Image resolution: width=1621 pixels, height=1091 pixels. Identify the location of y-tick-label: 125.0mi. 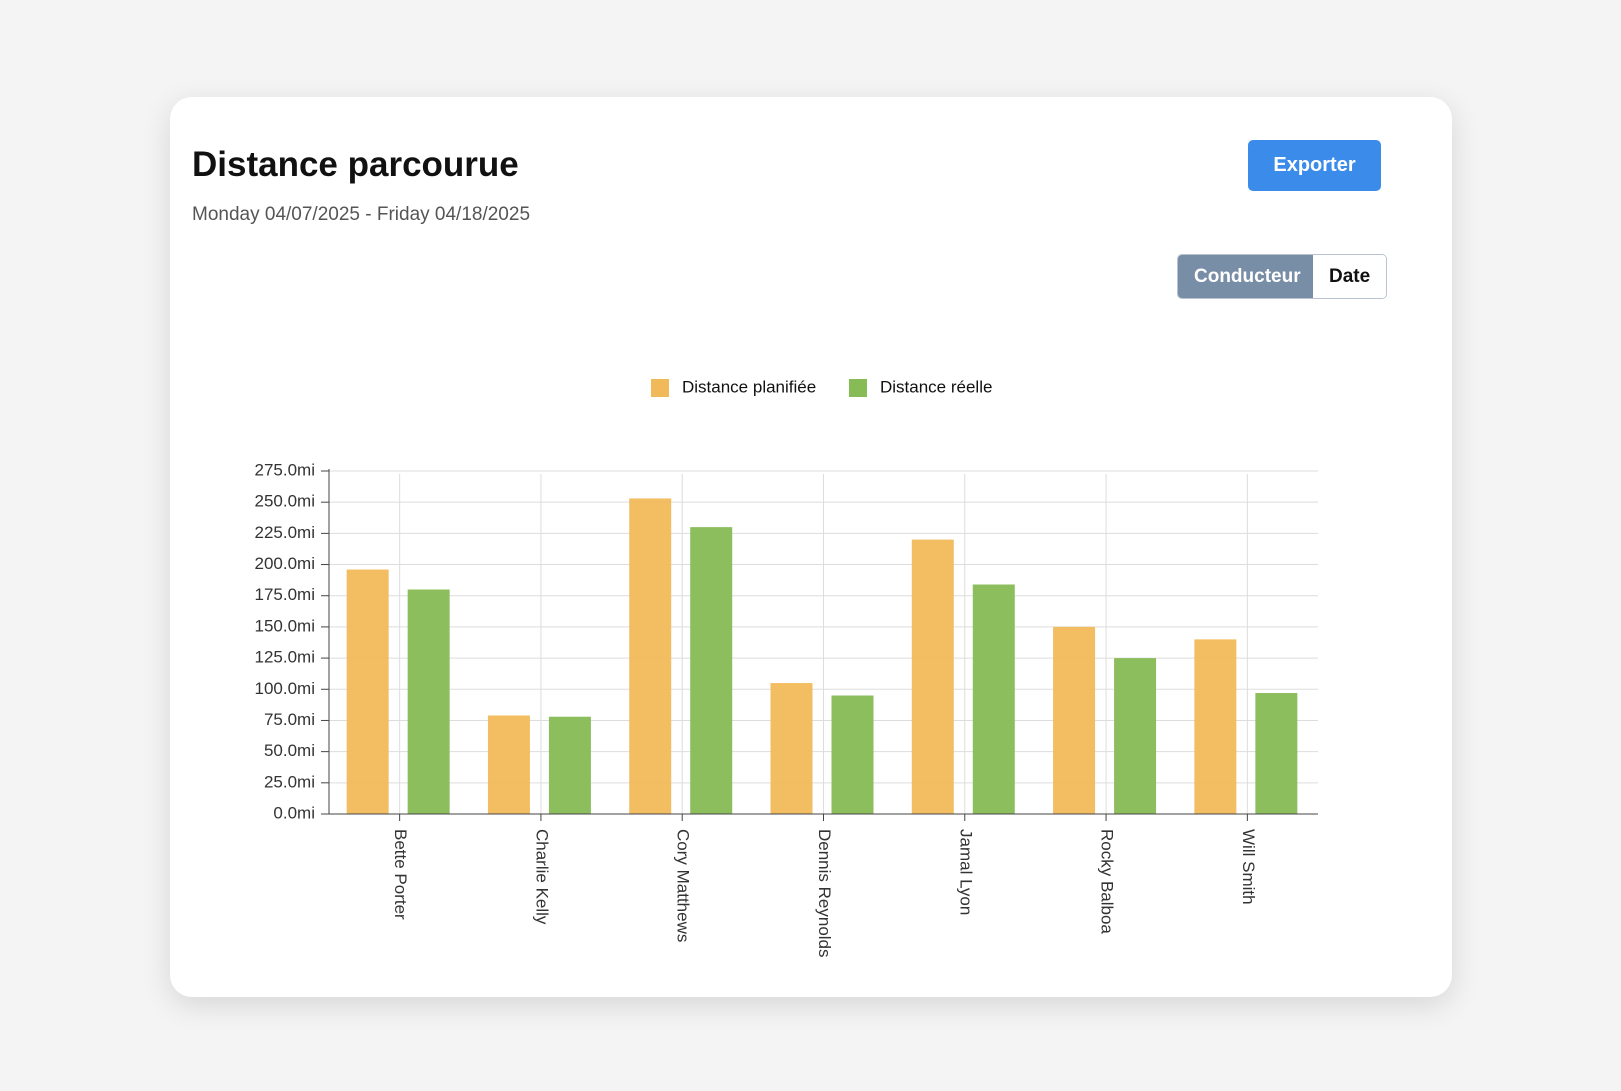
(285, 657).